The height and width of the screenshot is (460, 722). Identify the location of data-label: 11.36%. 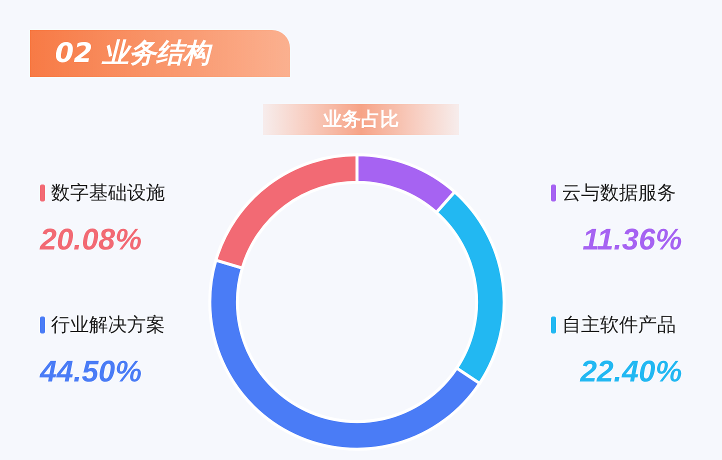
(632, 240).